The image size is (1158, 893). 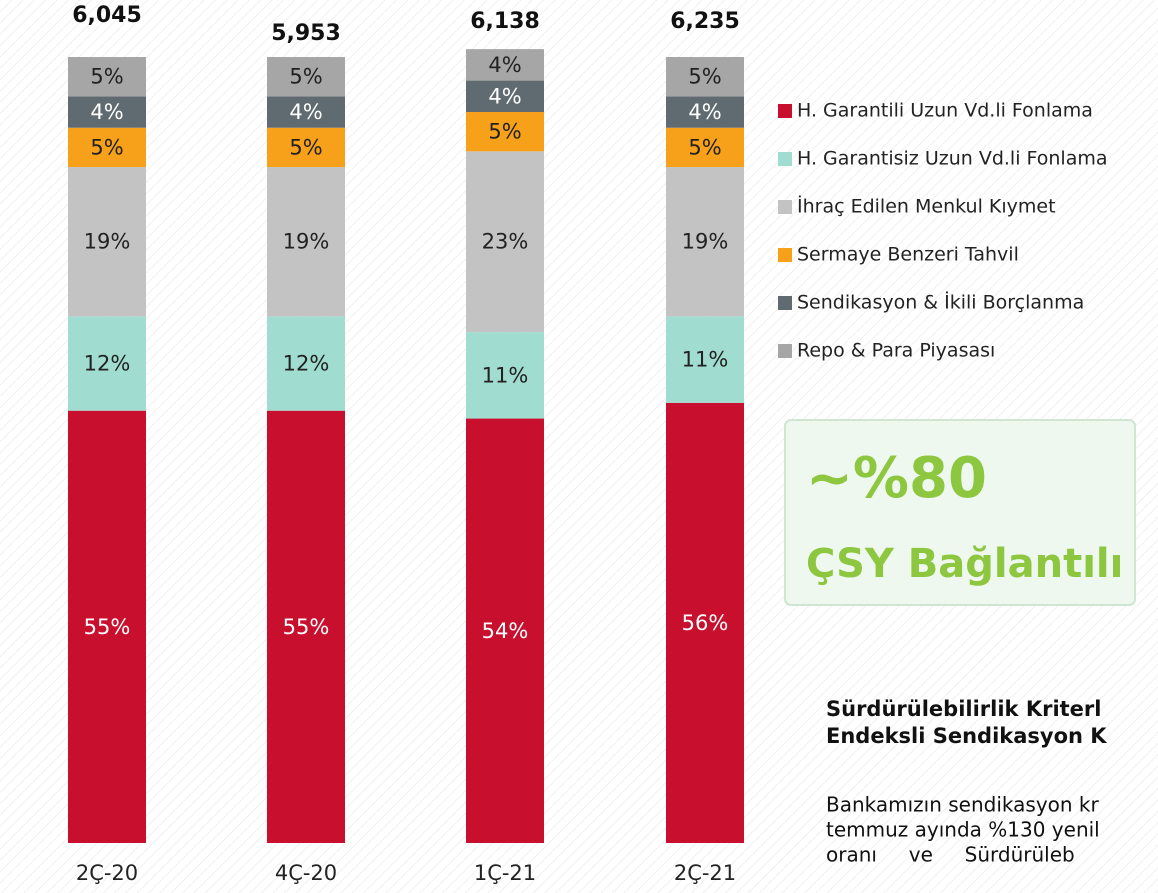 I want to click on text-title: Sürdürülebilirlik Kriterl, so click(x=963, y=709).